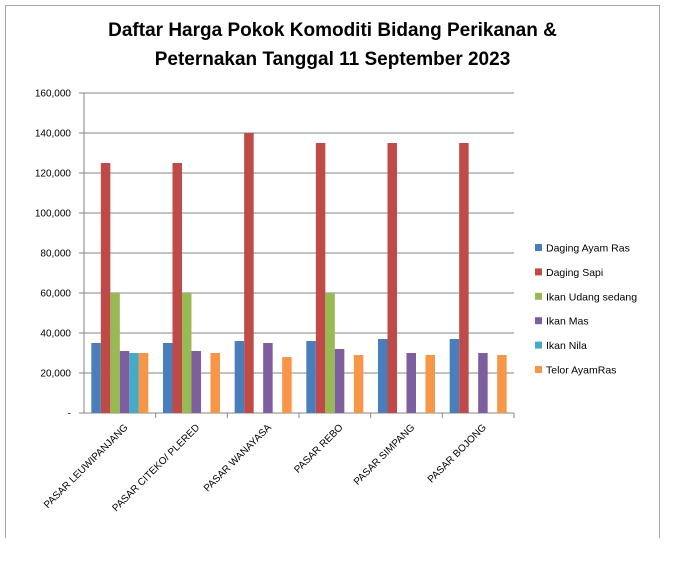 Image resolution: width=673 pixels, height=565 pixels. I want to click on legend-label: Daging Ayam Ras, so click(588, 249).